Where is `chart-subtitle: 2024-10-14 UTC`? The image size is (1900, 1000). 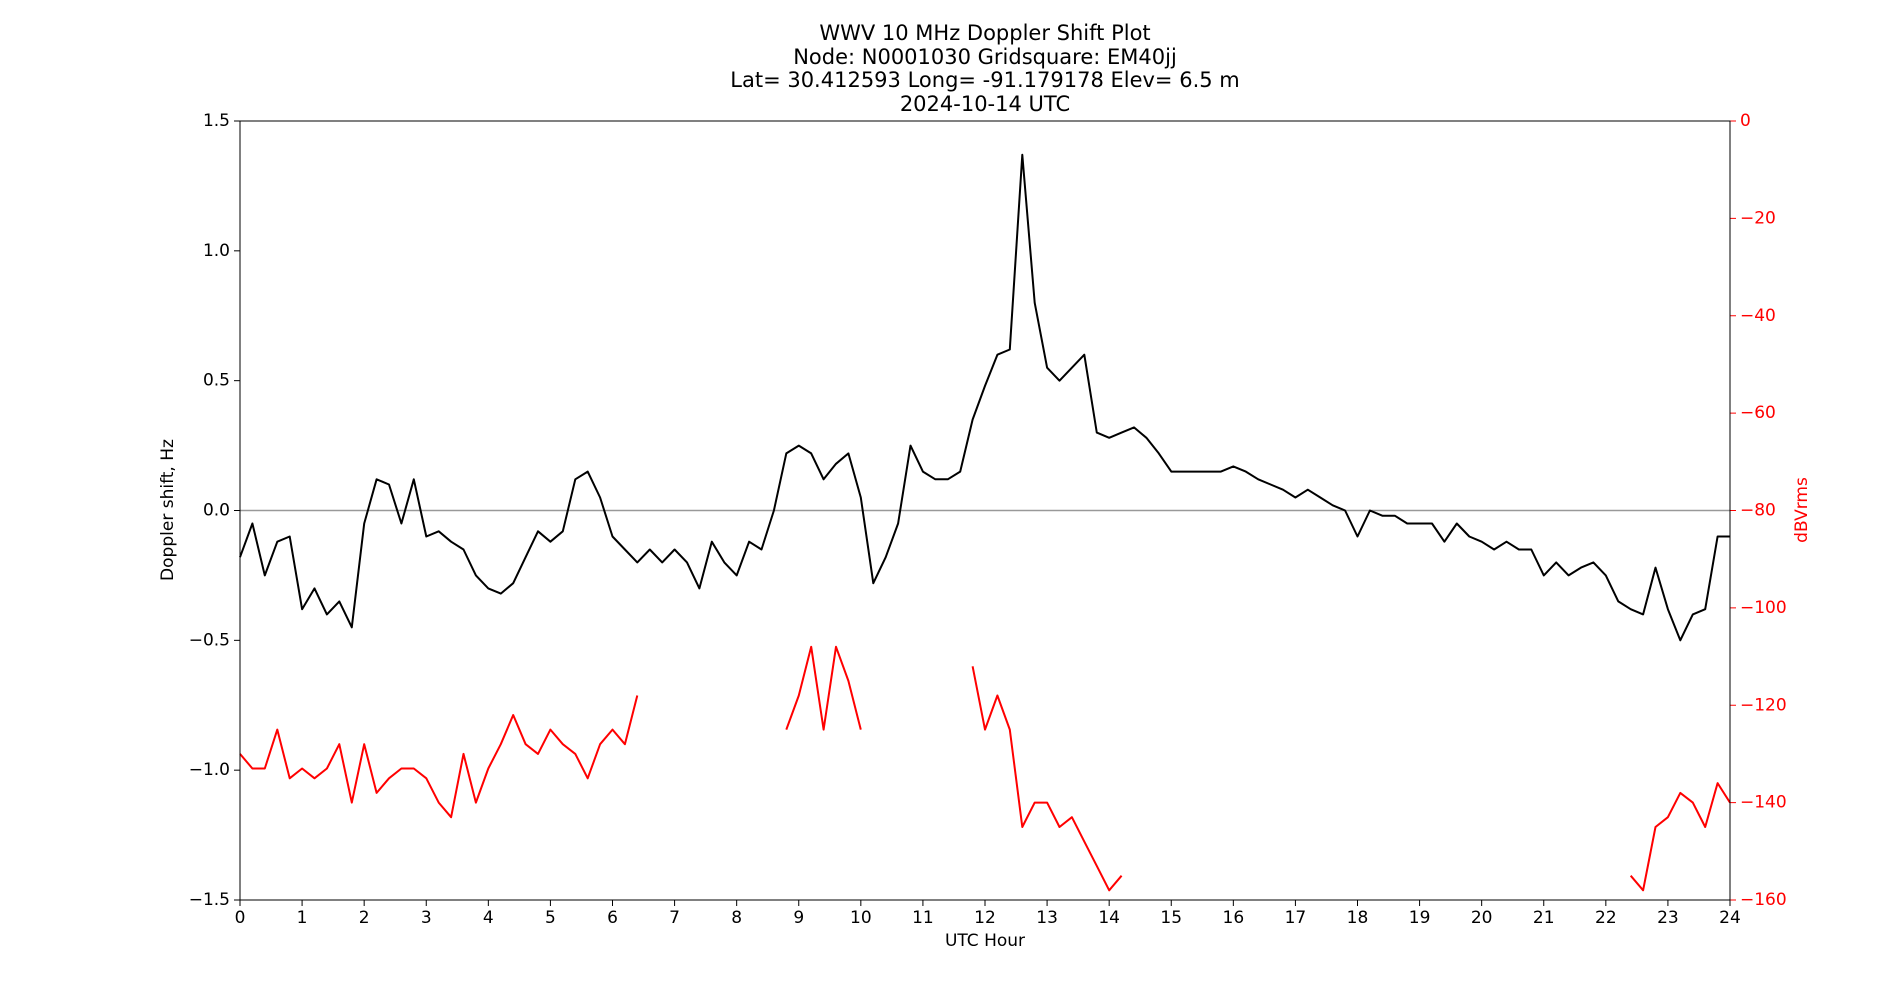
chart-subtitle: 2024-10-14 UTC is located at coordinates (985, 104).